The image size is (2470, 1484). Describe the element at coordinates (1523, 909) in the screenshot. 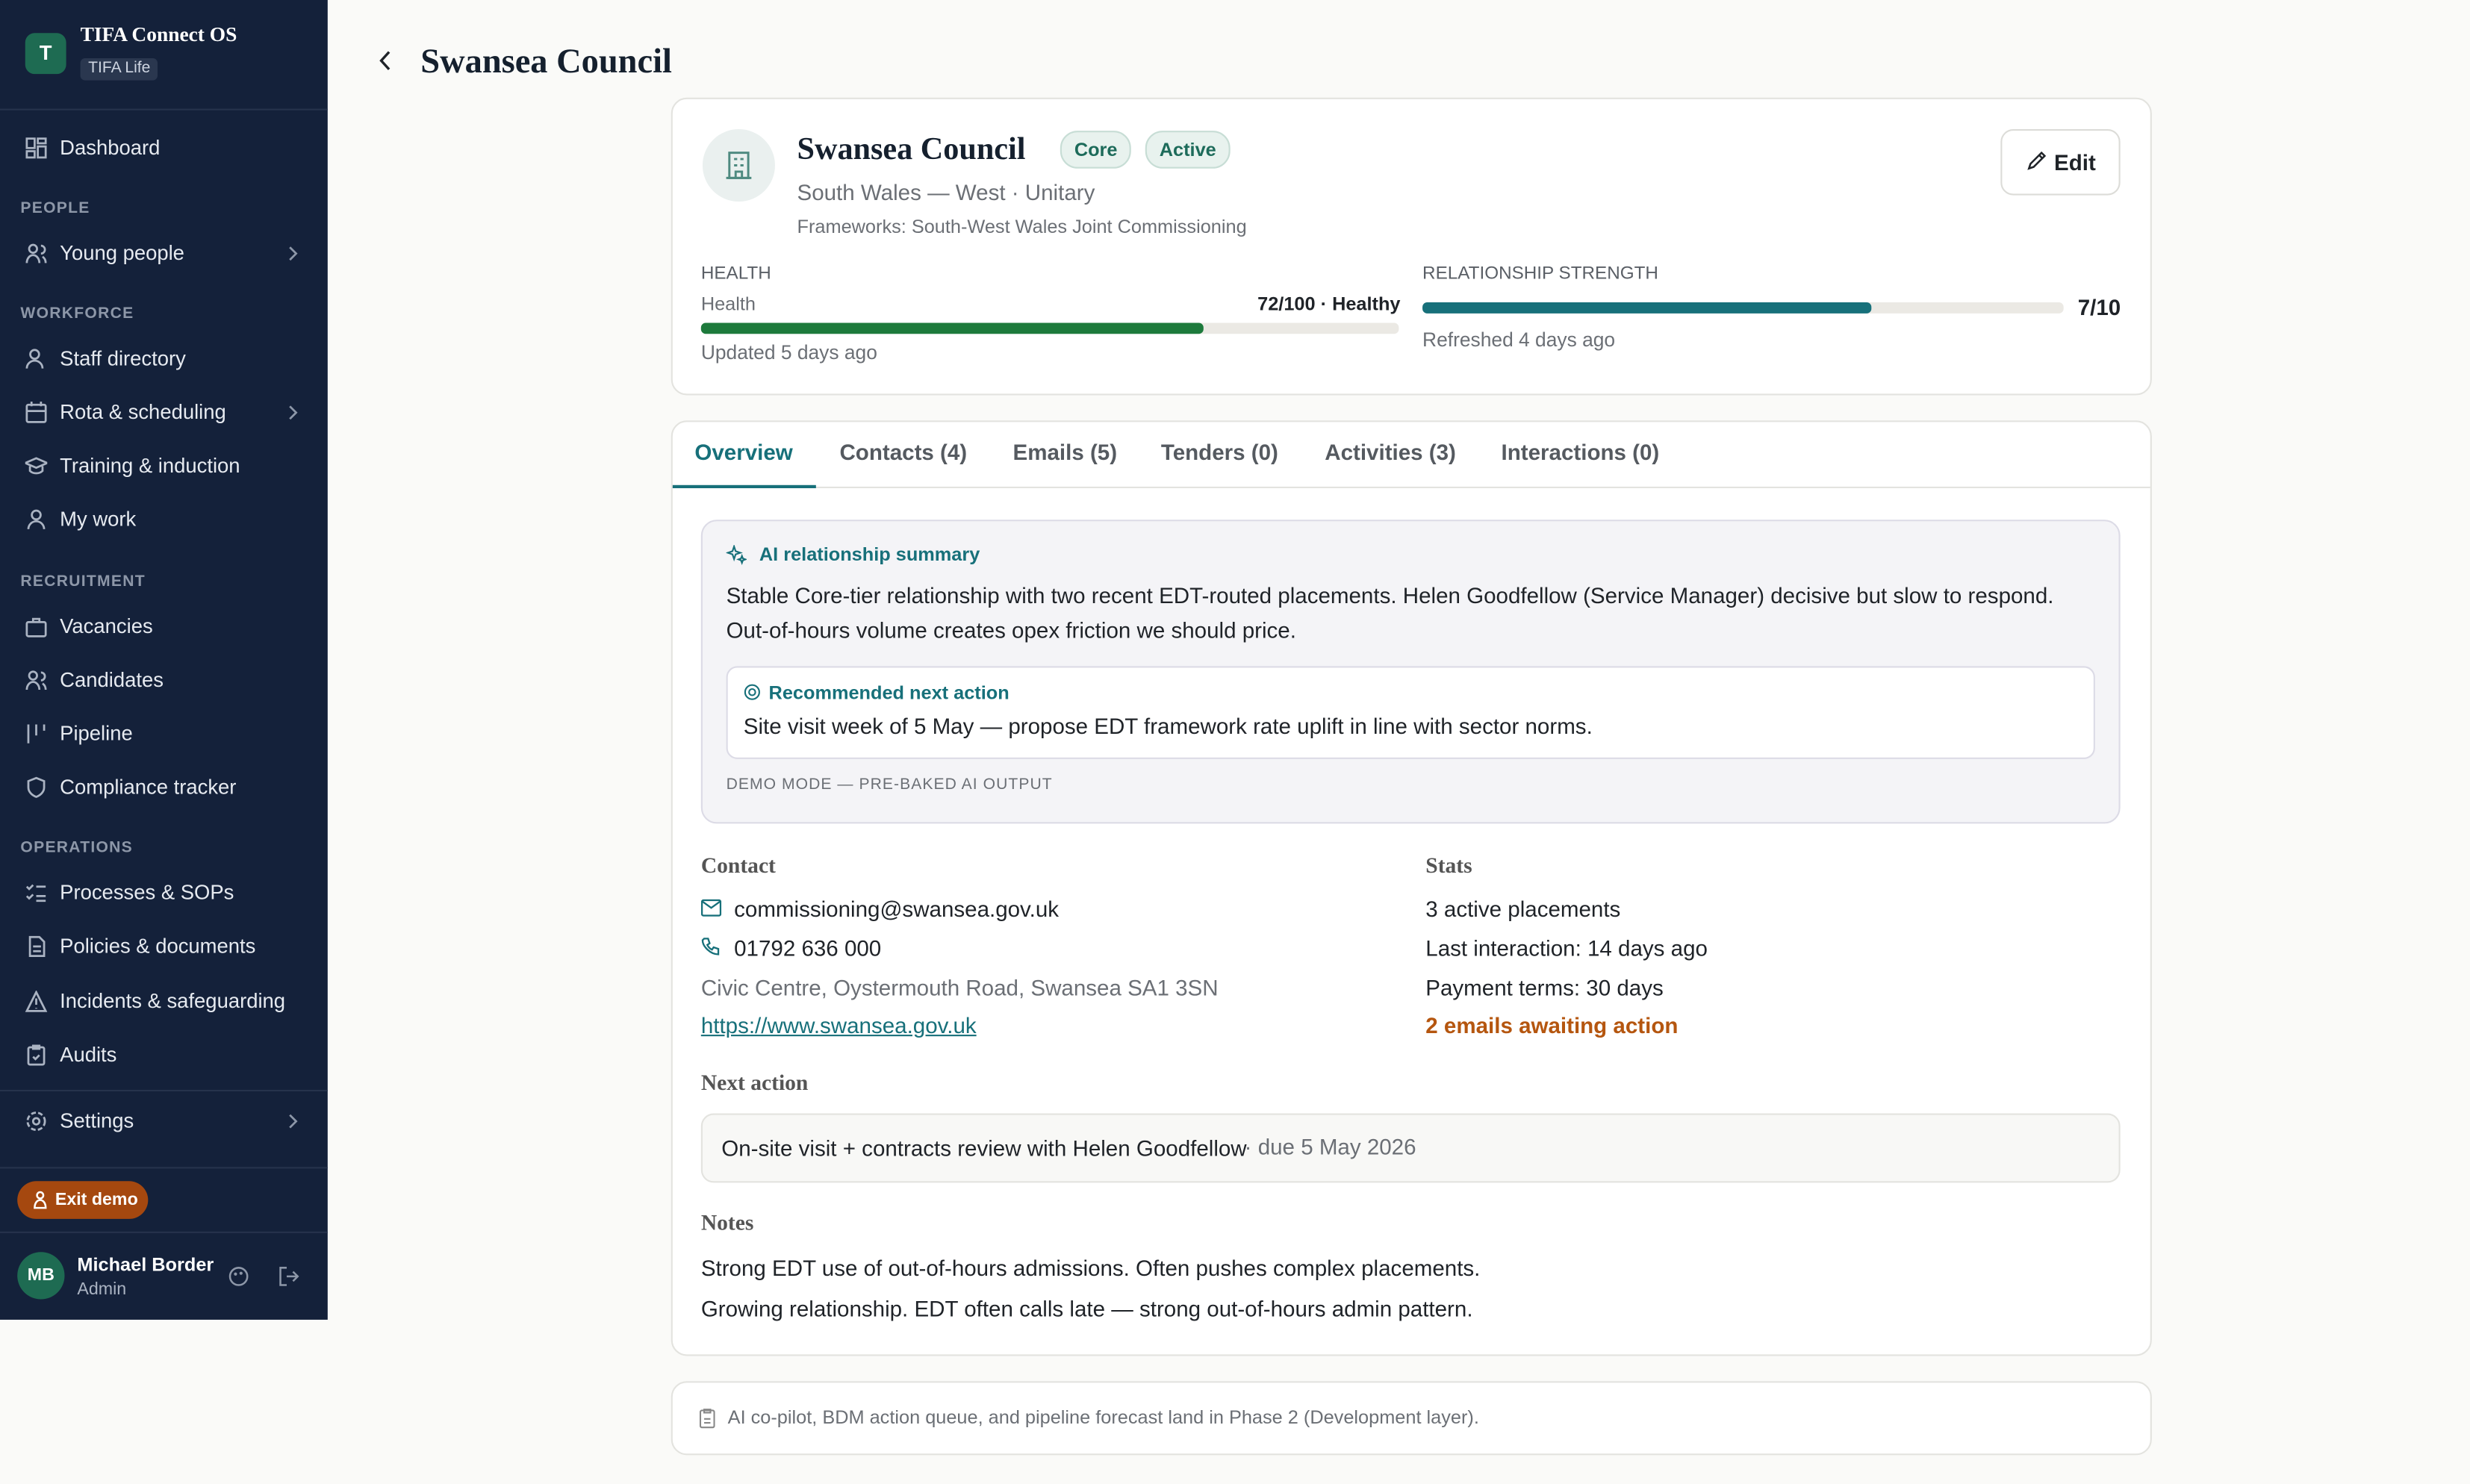

I see `stat-line: 3 active placements` at that location.